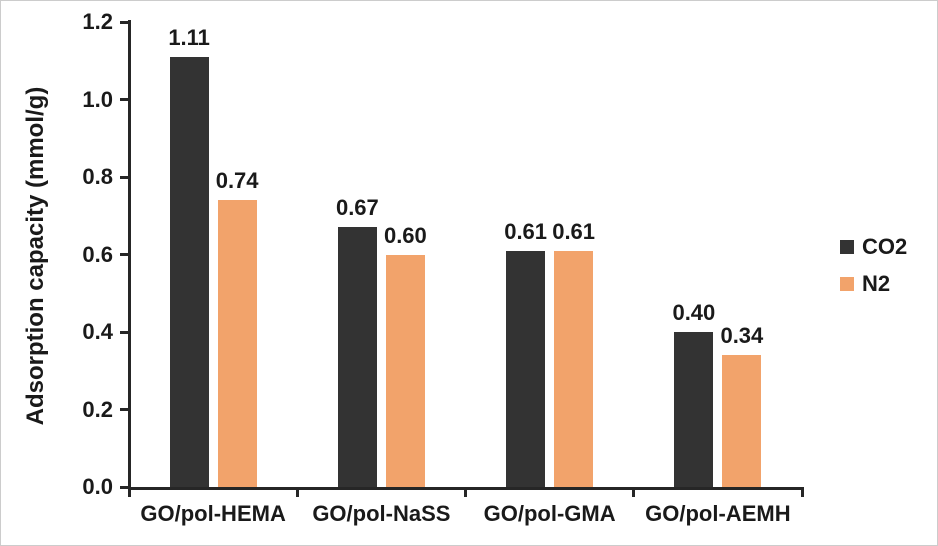 This screenshot has width=938, height=546. Describe the element at coordinates (213, 513) in the screenshot. I see `x-axis-category-label: GO/pol-HEMA` at that location.